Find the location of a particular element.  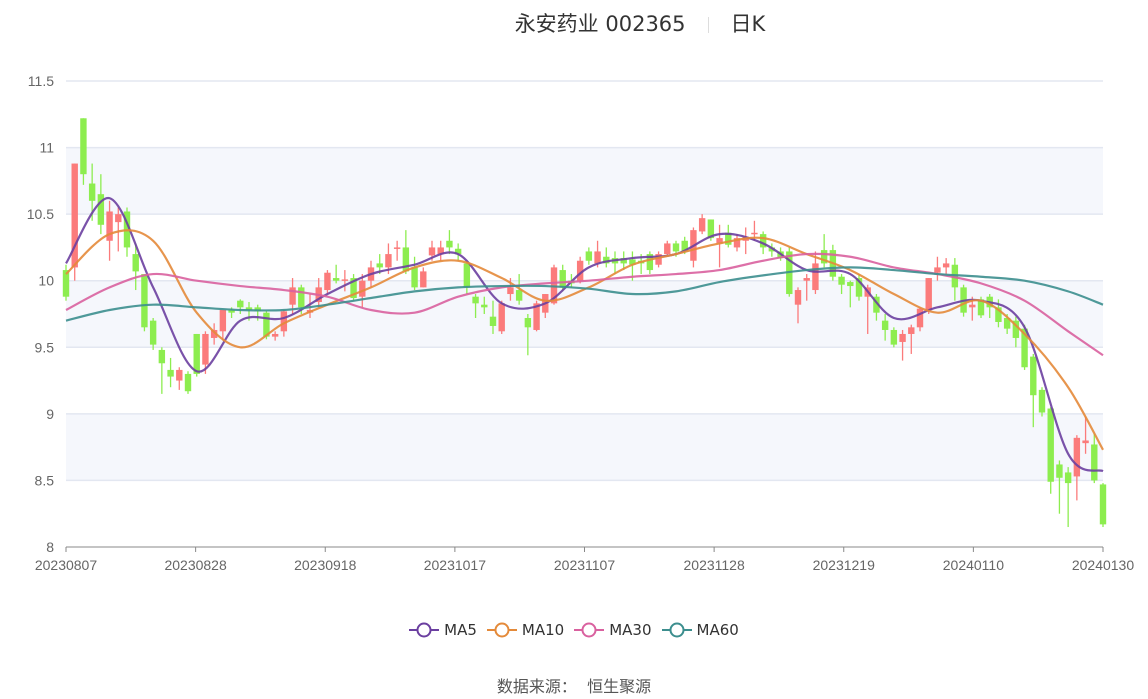

x-tick-label: 20230807 is located at coordinates (66, 565).